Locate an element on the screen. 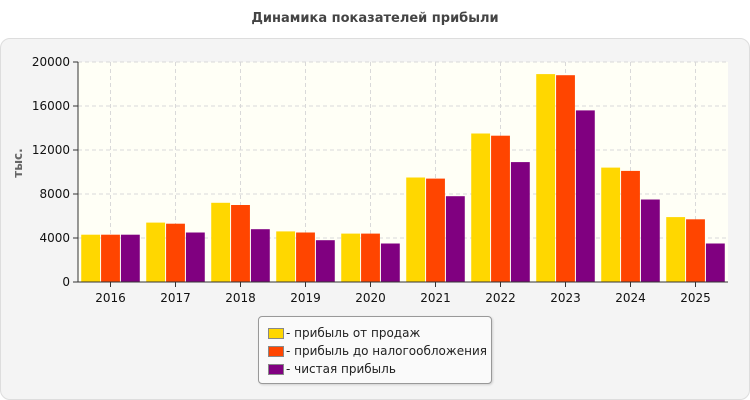  legend-item-pretax-profit: - прибыль до налогообложения is located at coordinates (377, 351).